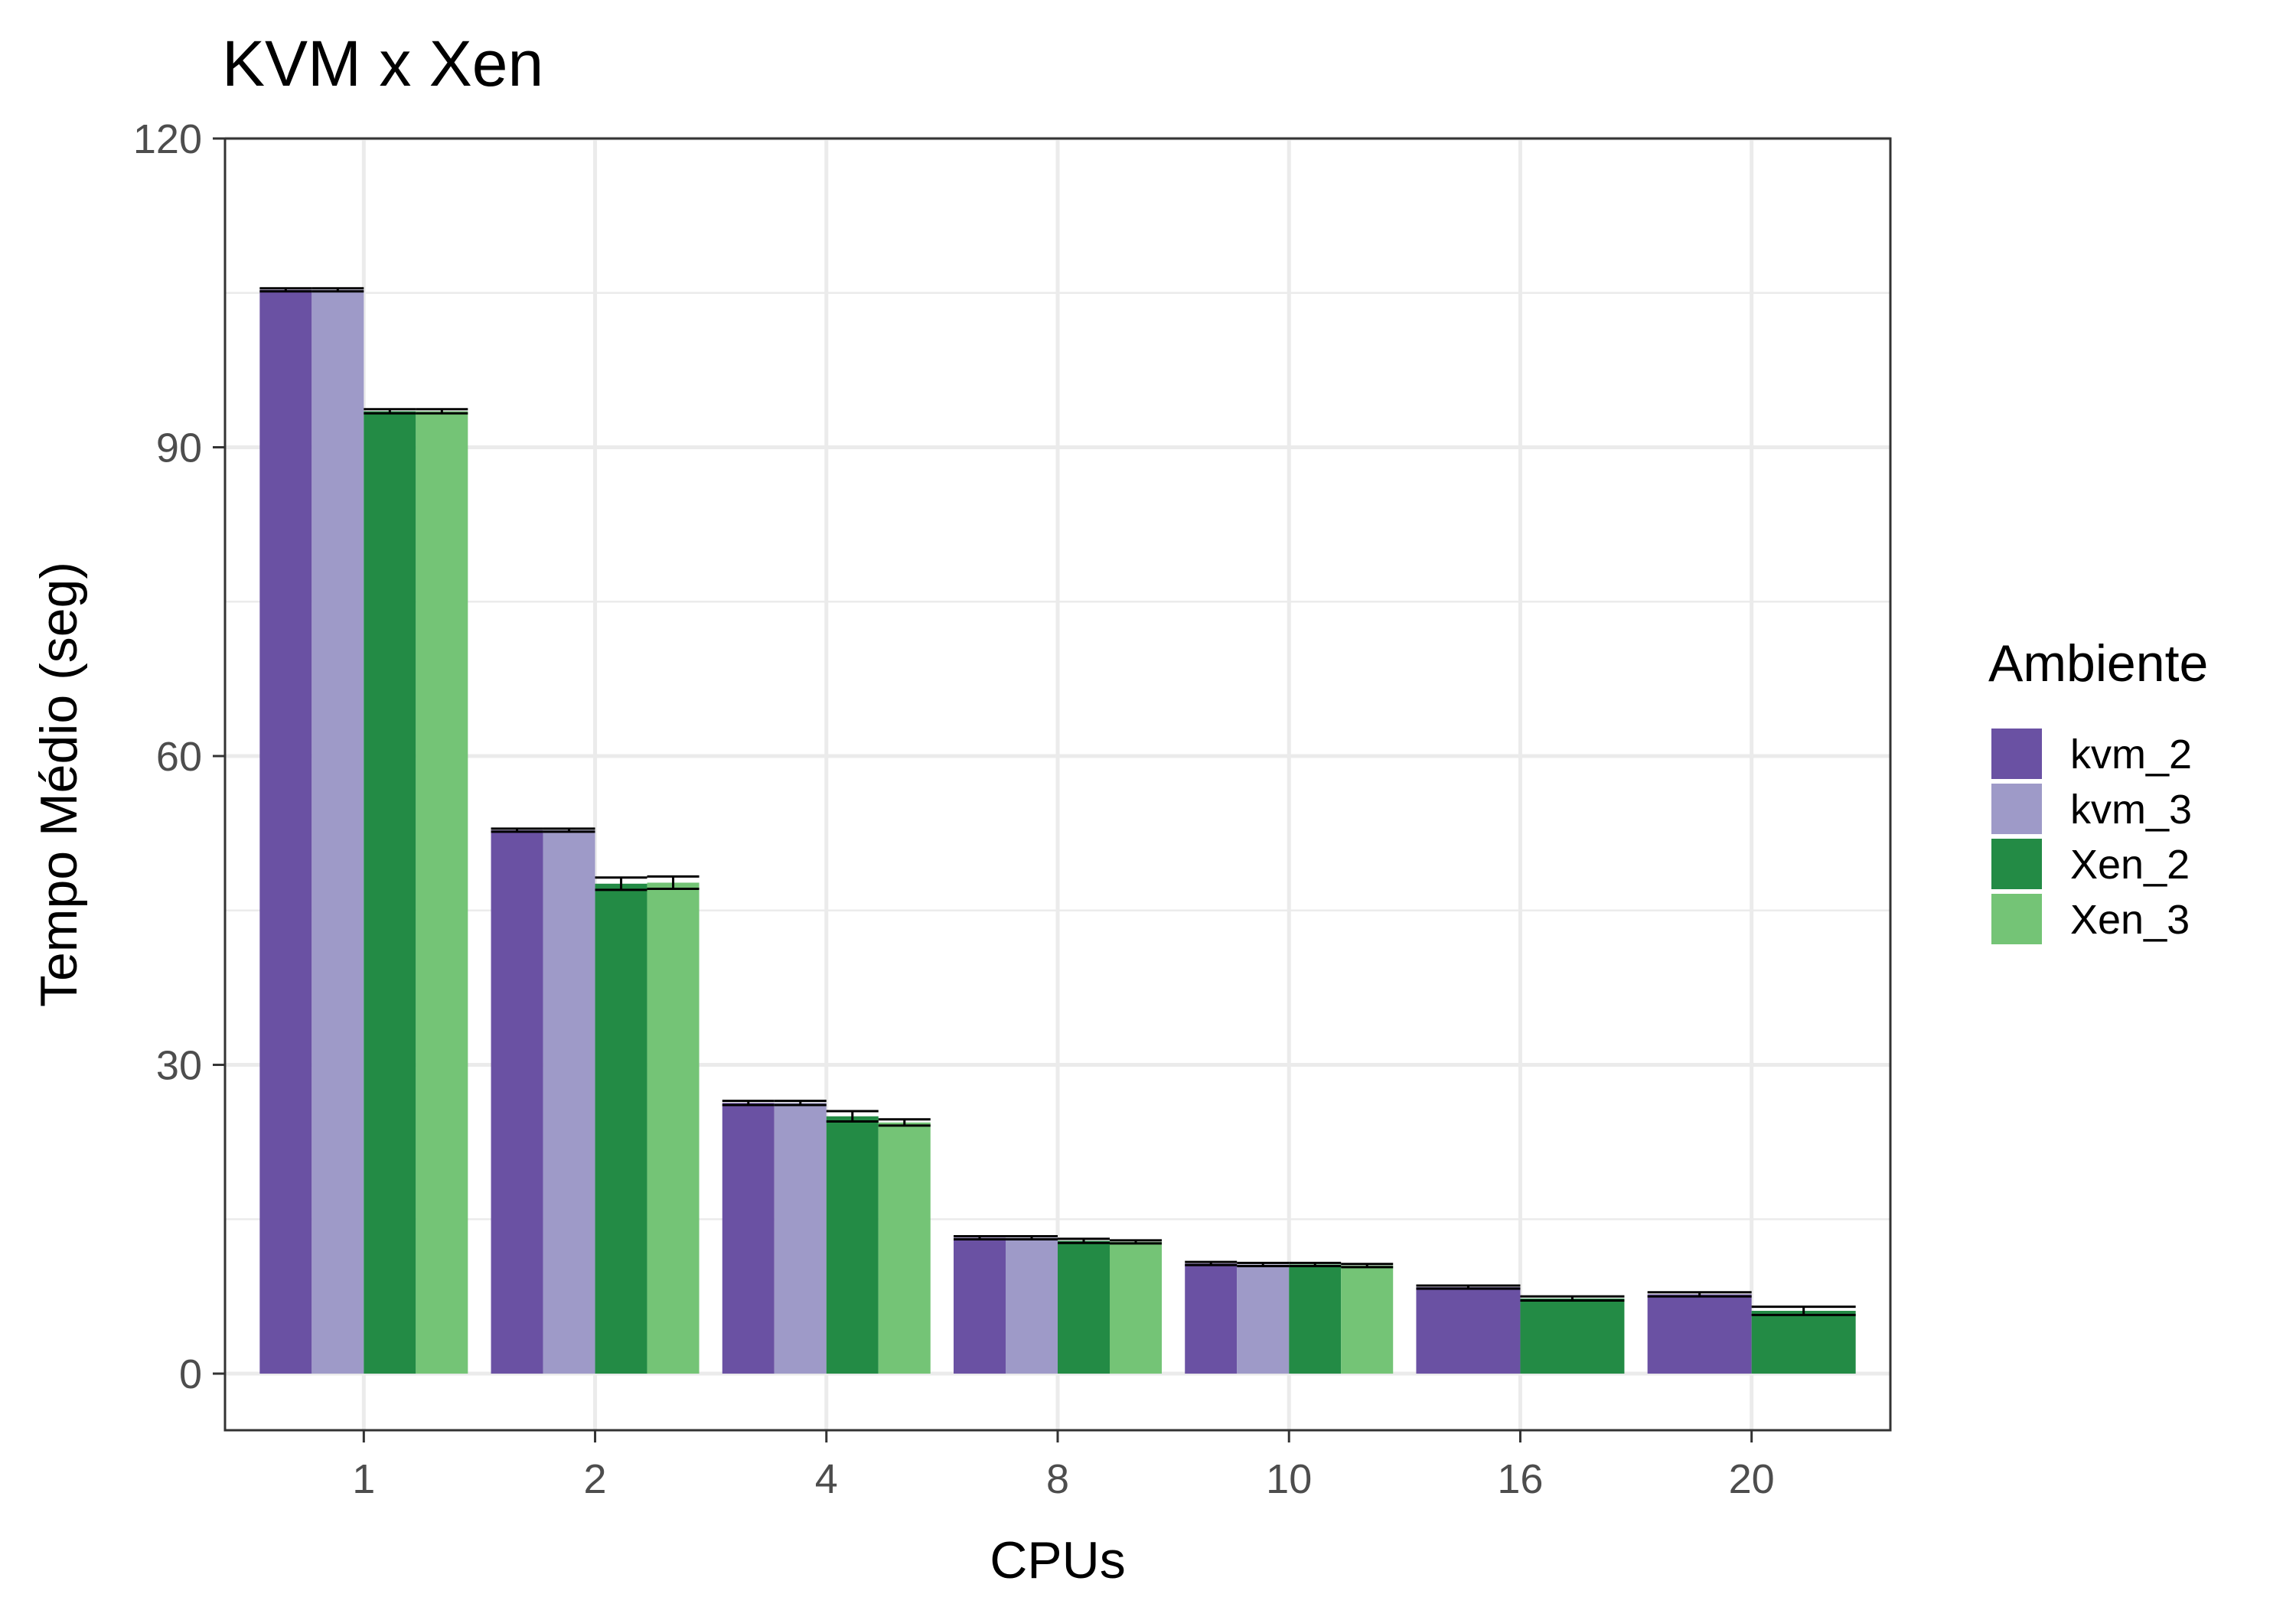 This screenshot has height=1607, width=2296. What do you see at coordinates (595, 1479) in the screenshot?
I see `x-tick-label: 2` at bounding box center [595, 1479].